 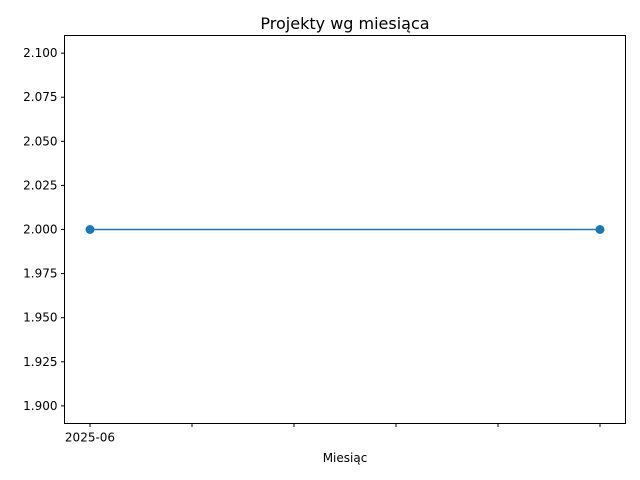 I want to click on y-tick-label: 2.050, so click(x=40, y=141).